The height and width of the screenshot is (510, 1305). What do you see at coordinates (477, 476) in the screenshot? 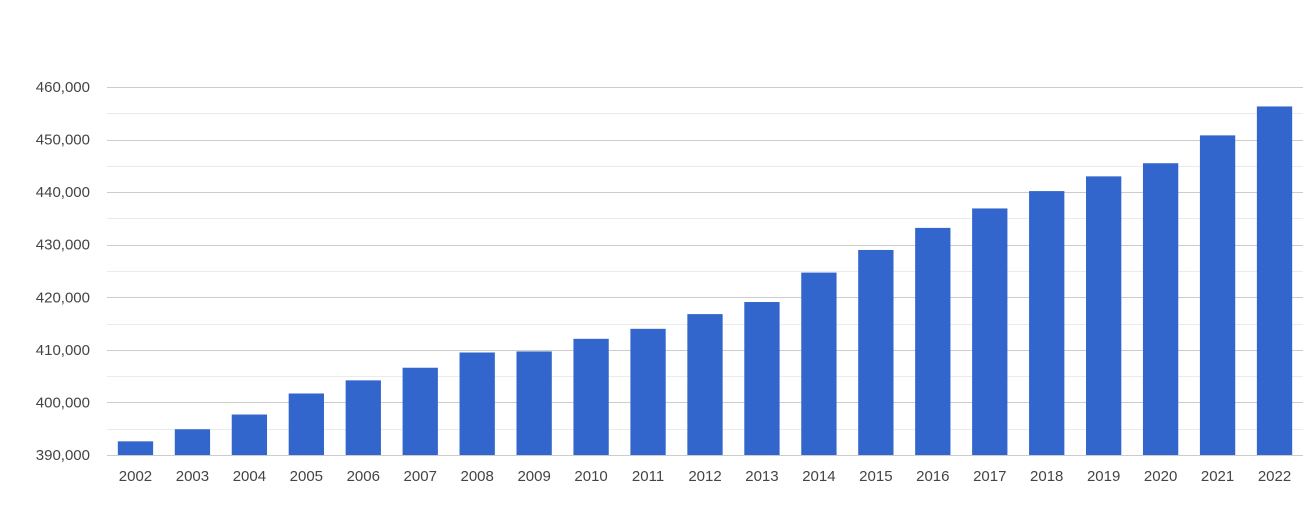
I see `x-tick-label: 2008` at bounding box center [477, 476].